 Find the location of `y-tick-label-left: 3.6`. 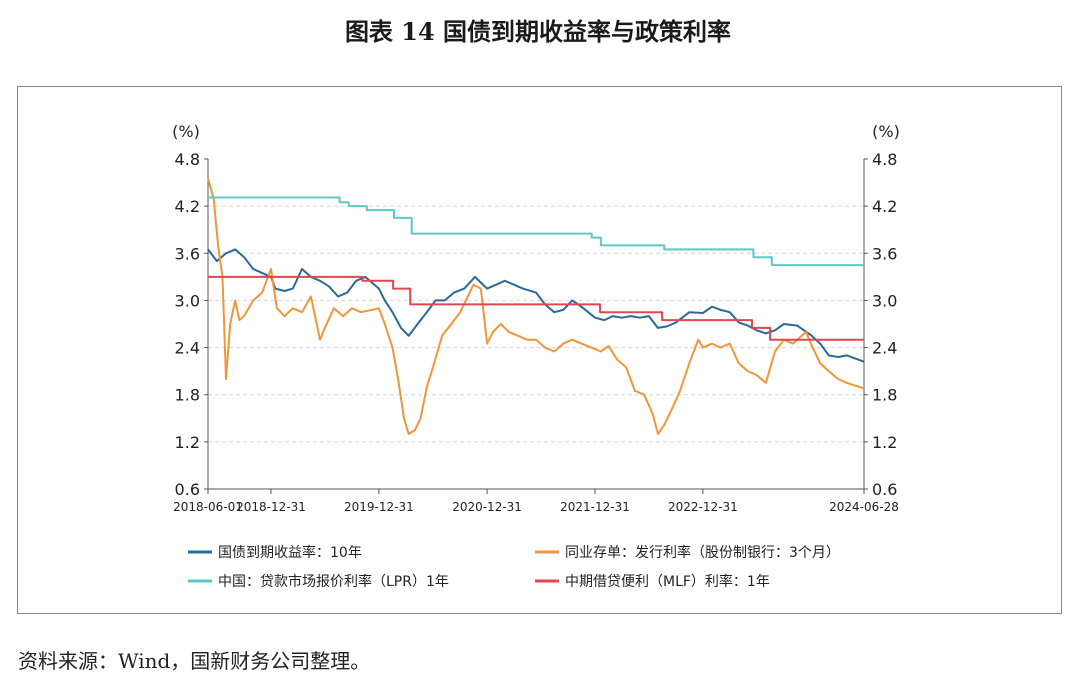

y-tick-label-left: 3.6 is located at coordinates (187, 253).